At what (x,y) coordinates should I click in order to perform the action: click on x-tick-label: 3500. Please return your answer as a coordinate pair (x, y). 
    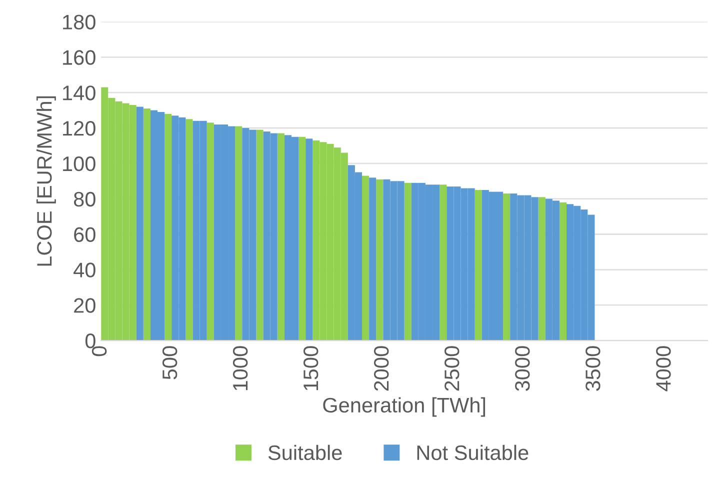
    Looking at the image, I should click on (593, 368).